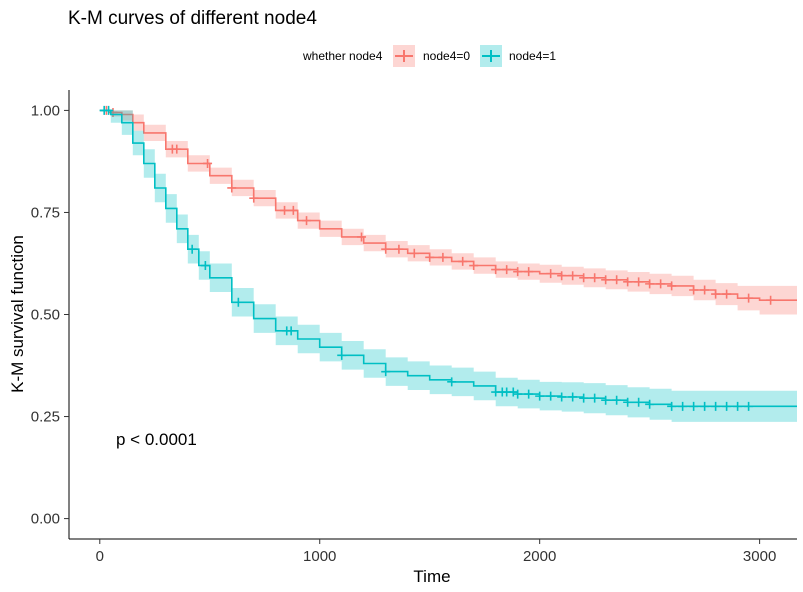 Image resolution: width=803 pixels, height=592 pixels. I want to click on x-tick-label-3: 3000, so click(759, 556).